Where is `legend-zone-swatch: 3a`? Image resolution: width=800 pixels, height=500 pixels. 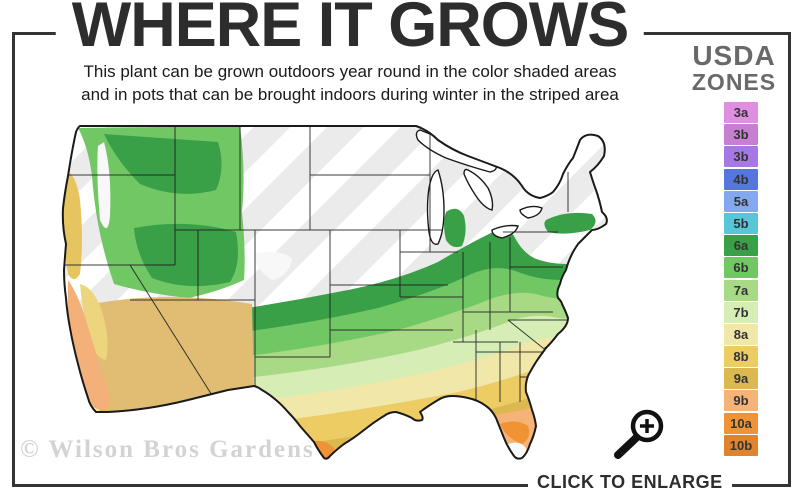
legend-zone-swatch: 3a is located at coordinates (741, 112).